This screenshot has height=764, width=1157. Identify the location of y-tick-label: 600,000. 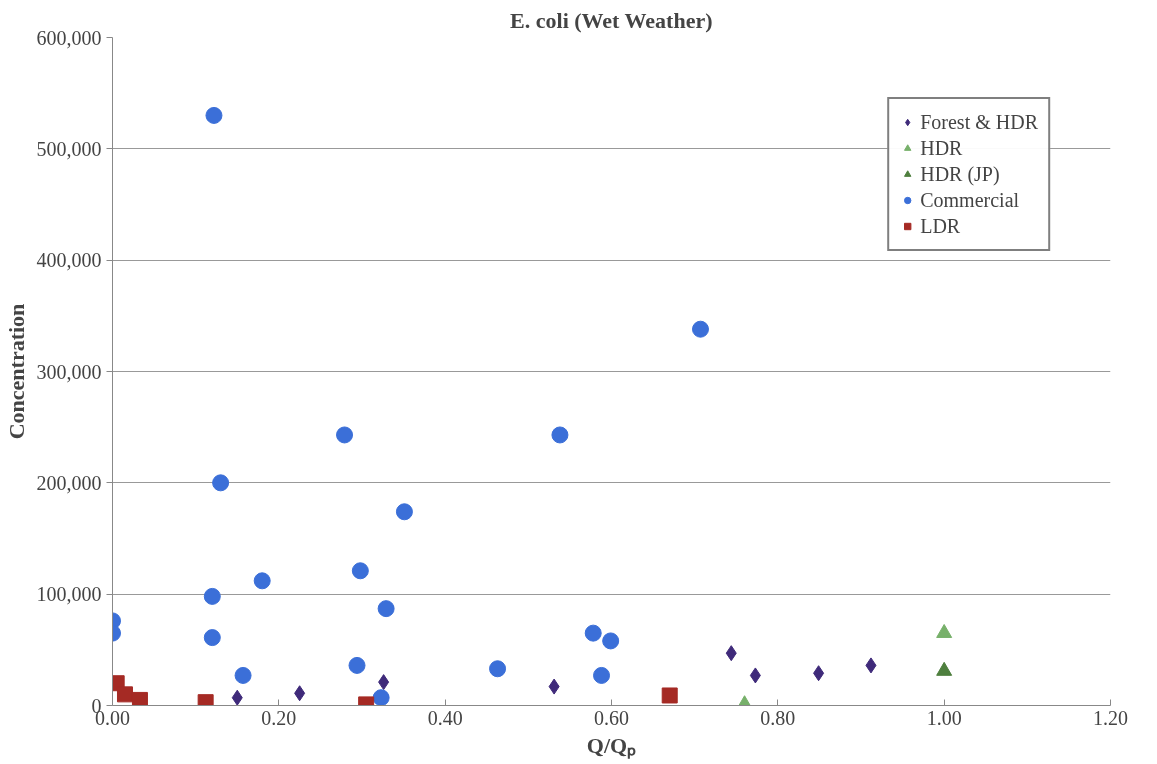
(69, 37).